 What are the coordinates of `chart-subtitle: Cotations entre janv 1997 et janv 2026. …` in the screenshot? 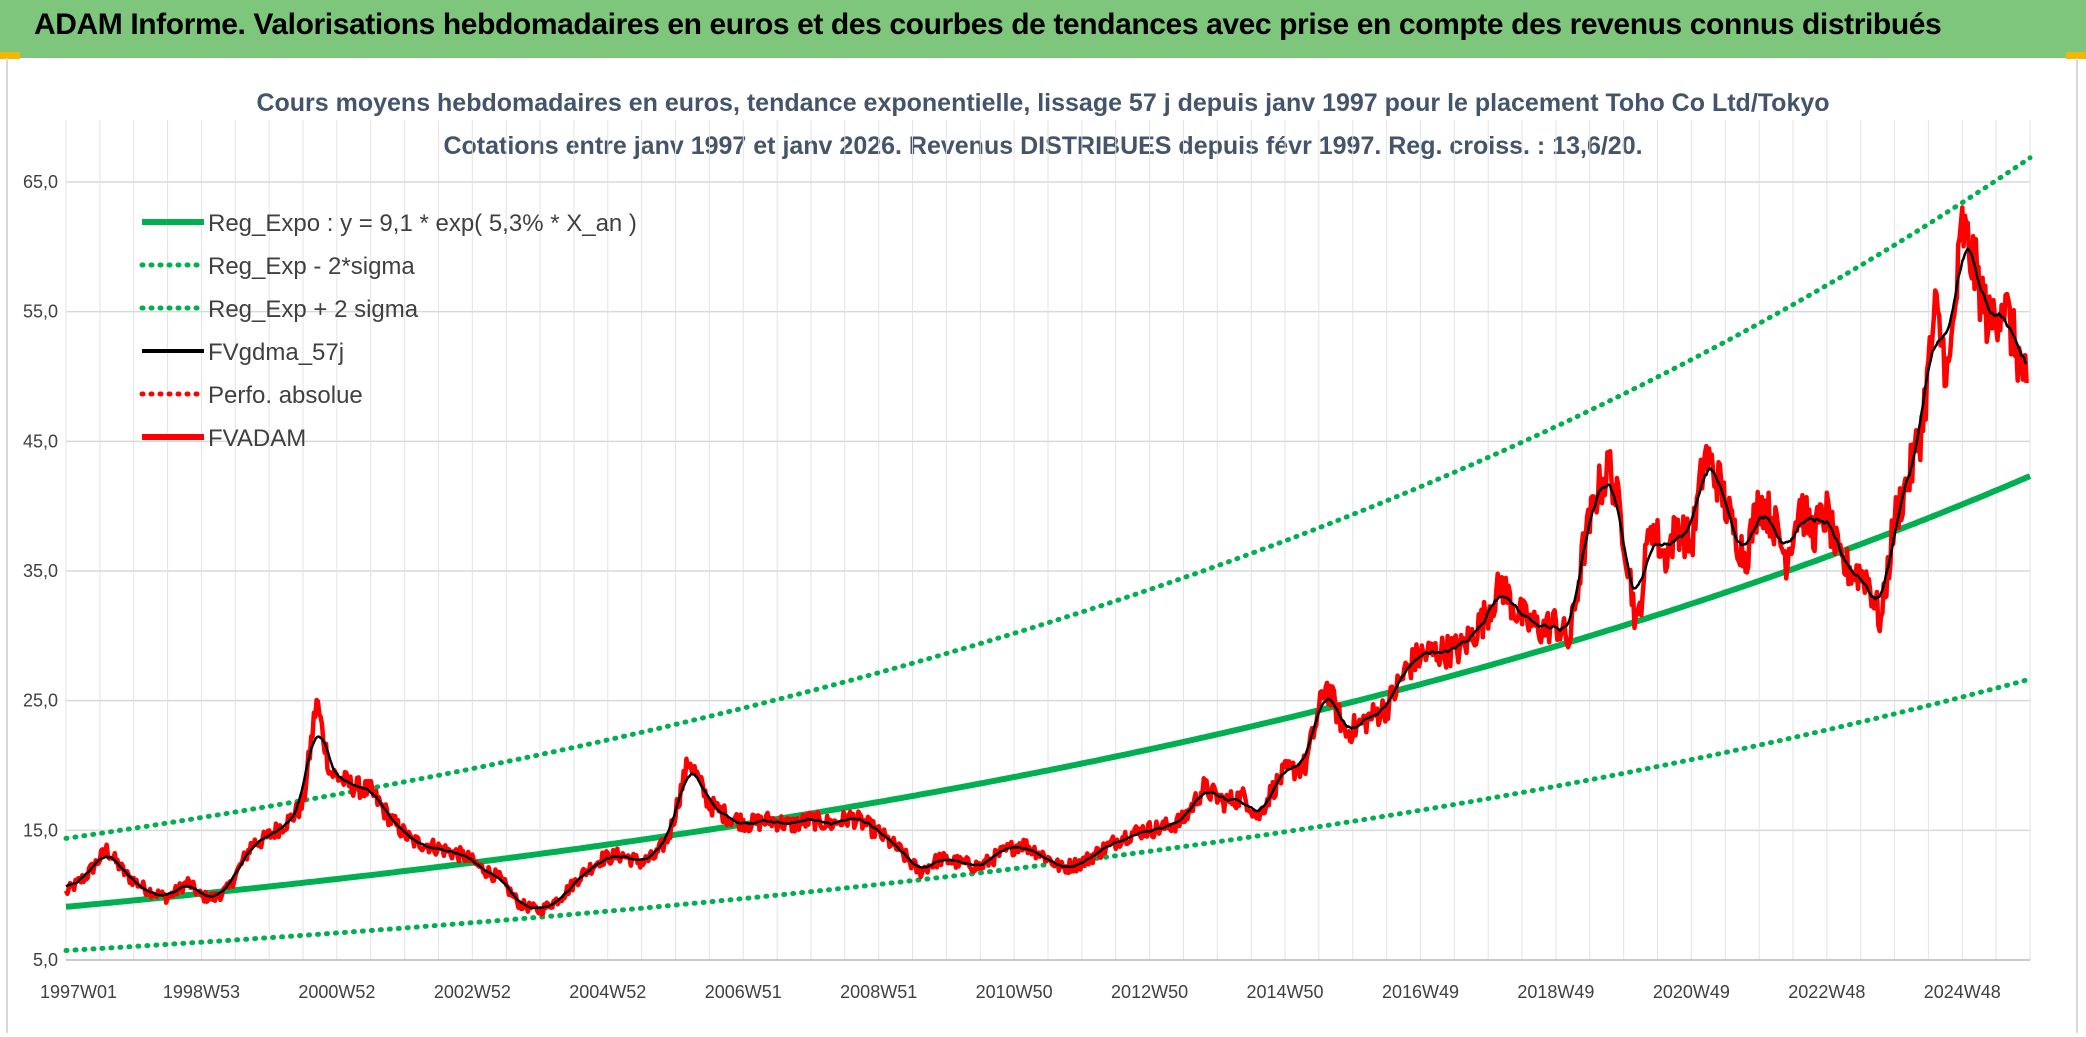 It's located at (1042, 146).